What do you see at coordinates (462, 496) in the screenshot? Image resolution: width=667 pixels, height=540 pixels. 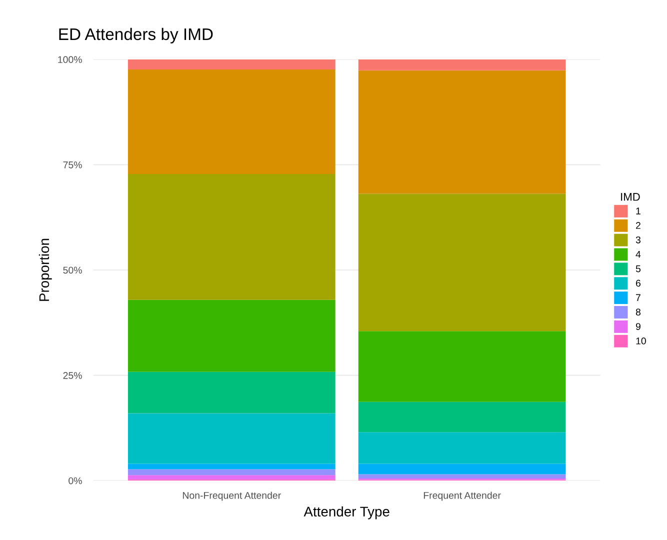 I see `x-tick-label: Frequent Attender` at bounding box center [462, 496].